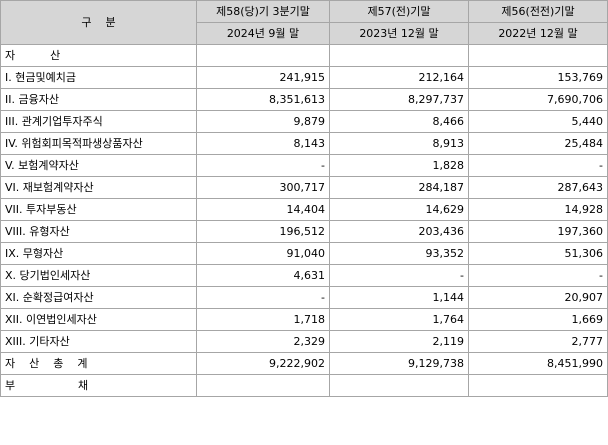 The height and width of the screenshot is (445, 608). Describe the element at coordinates (399, 165) in the screenshot. I see `row-value-prior: 1,828` at that location.